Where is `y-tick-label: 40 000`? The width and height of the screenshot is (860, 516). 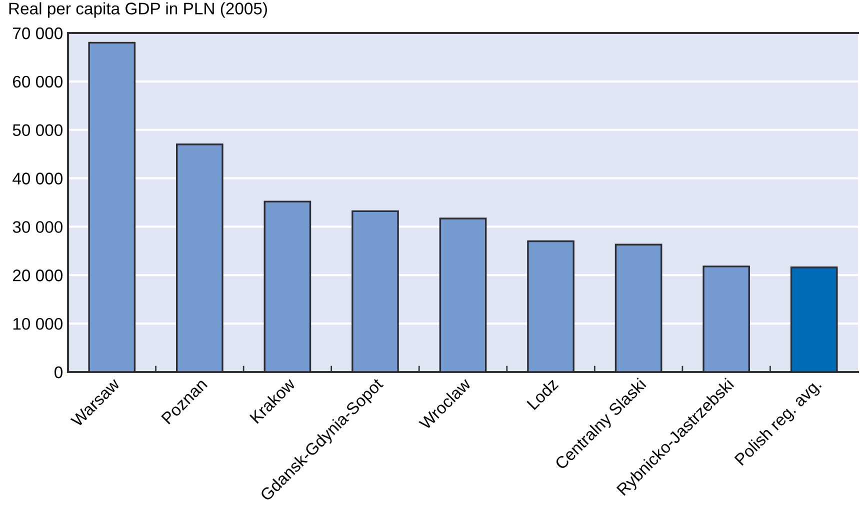
y-tick-label: 40 000 is located at coordinates (37, 178).